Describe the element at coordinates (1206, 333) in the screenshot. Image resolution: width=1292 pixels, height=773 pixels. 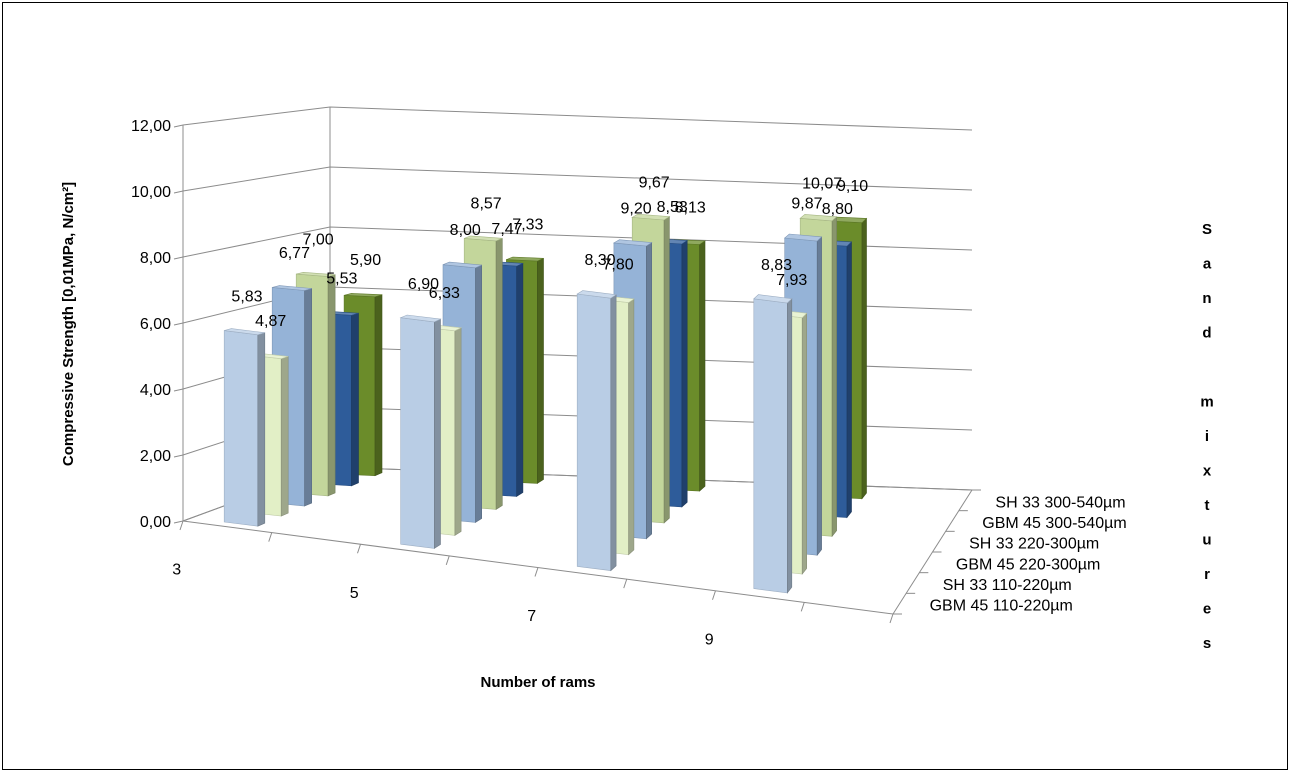
I see `z-axis-title-letter: d` at that location.